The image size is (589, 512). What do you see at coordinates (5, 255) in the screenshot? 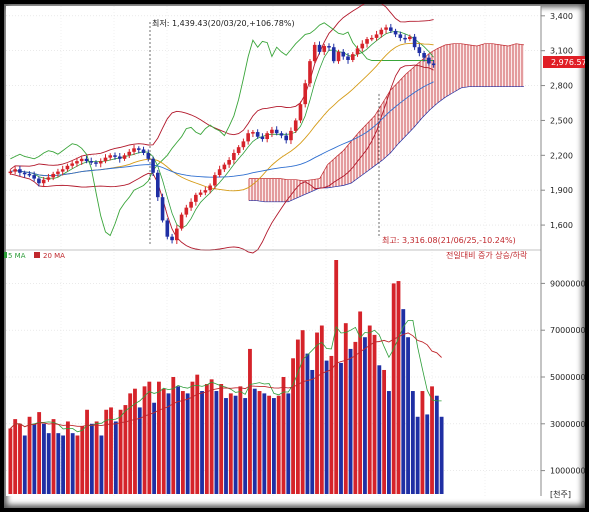
I see `ma5-swatch` at bounding box center [5, 255].